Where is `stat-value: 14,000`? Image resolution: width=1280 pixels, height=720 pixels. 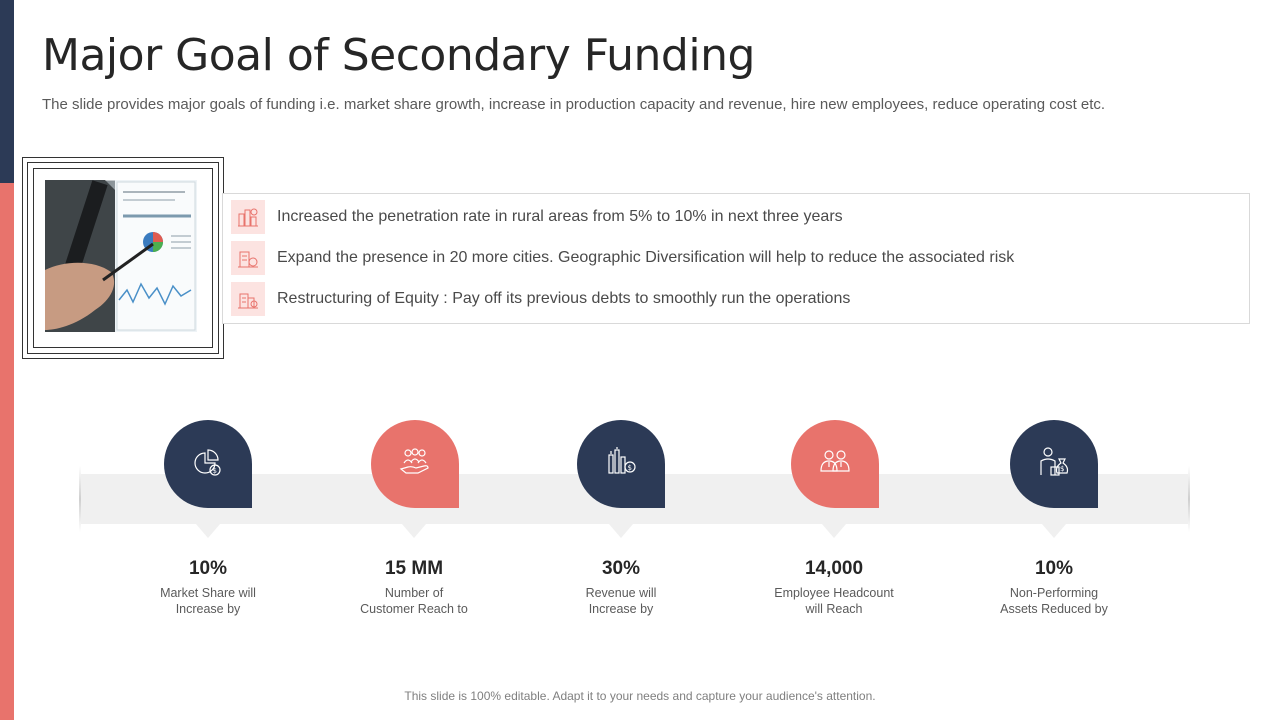
stat-value: 14,000 is located at coordinates (834, 568).